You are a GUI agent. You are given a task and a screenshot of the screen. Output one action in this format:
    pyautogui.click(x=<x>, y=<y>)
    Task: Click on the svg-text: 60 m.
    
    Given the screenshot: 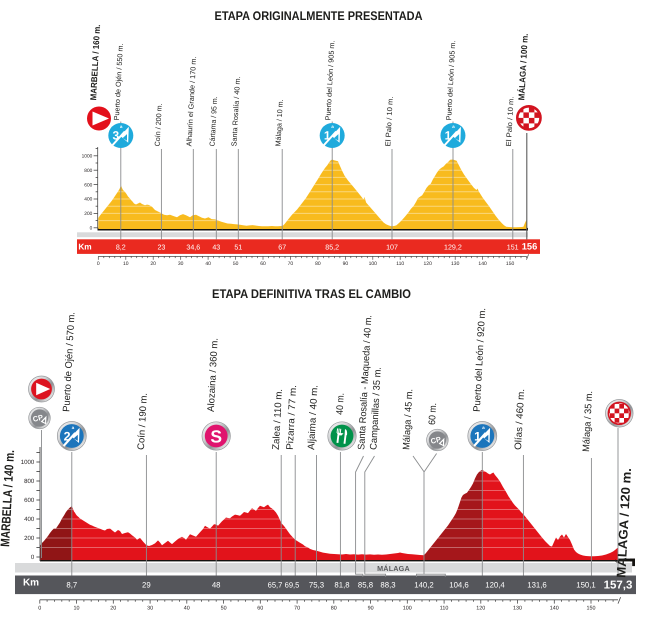 What is the action you would take?
    pyautogui.click(x=433, y=414)
    